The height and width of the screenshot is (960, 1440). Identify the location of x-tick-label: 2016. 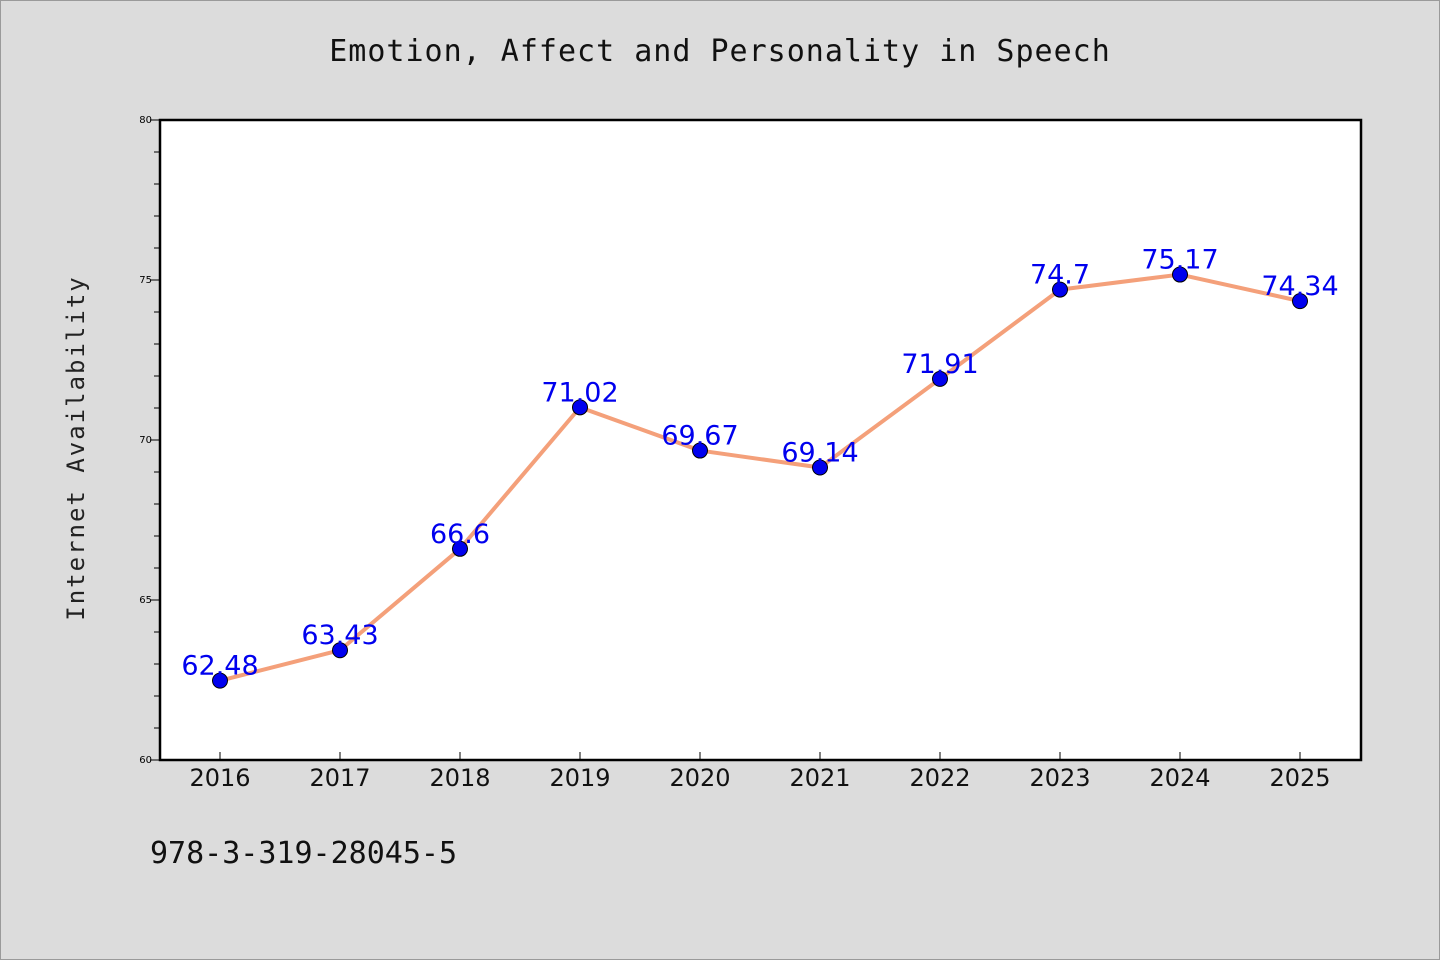
(219, 778).